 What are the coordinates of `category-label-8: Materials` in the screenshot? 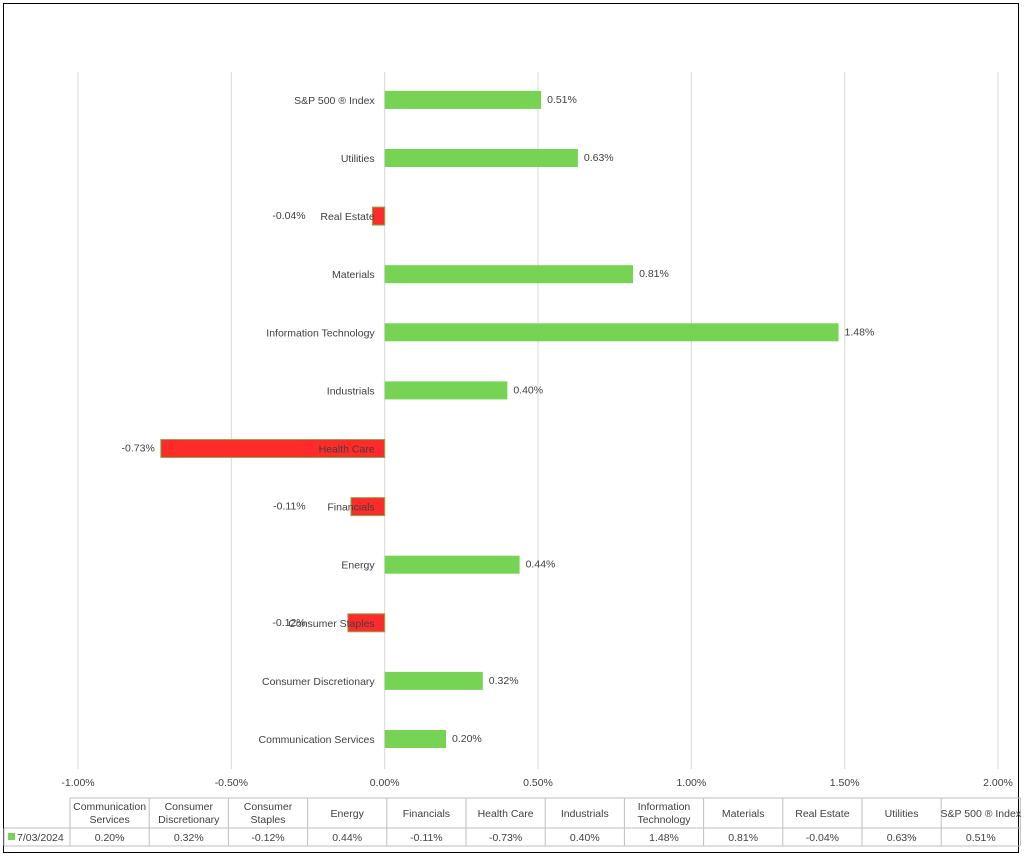 It's located at (353, 275).